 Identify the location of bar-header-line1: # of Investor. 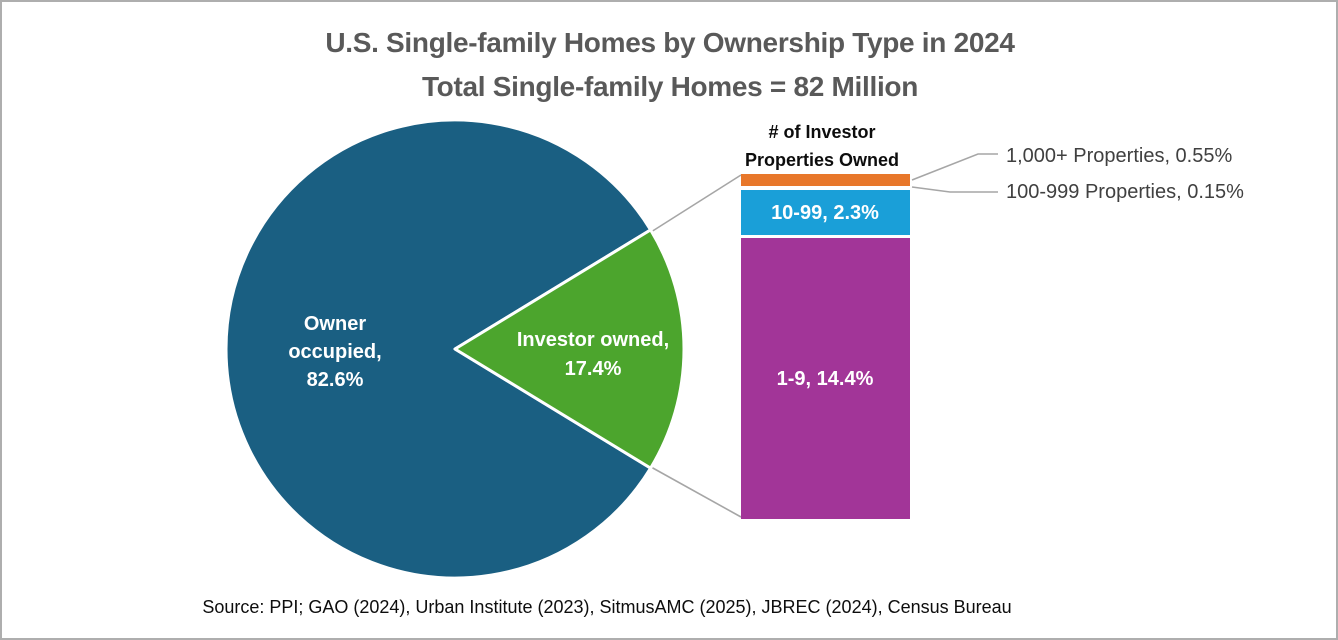
(821, 132).